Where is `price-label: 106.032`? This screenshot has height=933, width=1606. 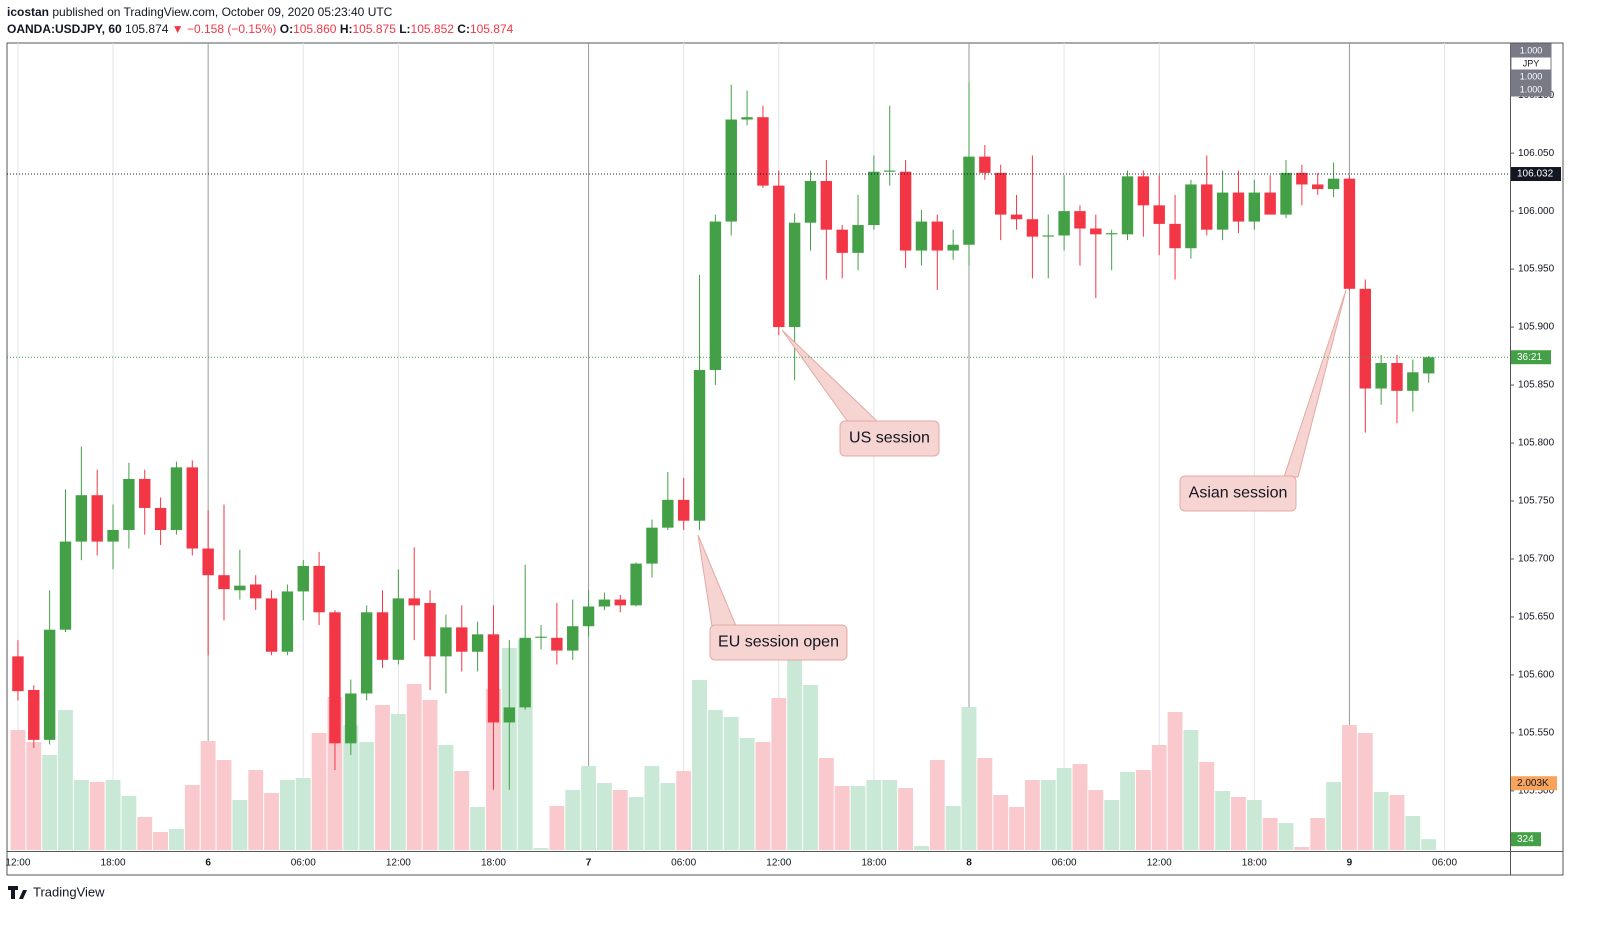 price-label: 106.032 is located at coordinates (1535, 174).